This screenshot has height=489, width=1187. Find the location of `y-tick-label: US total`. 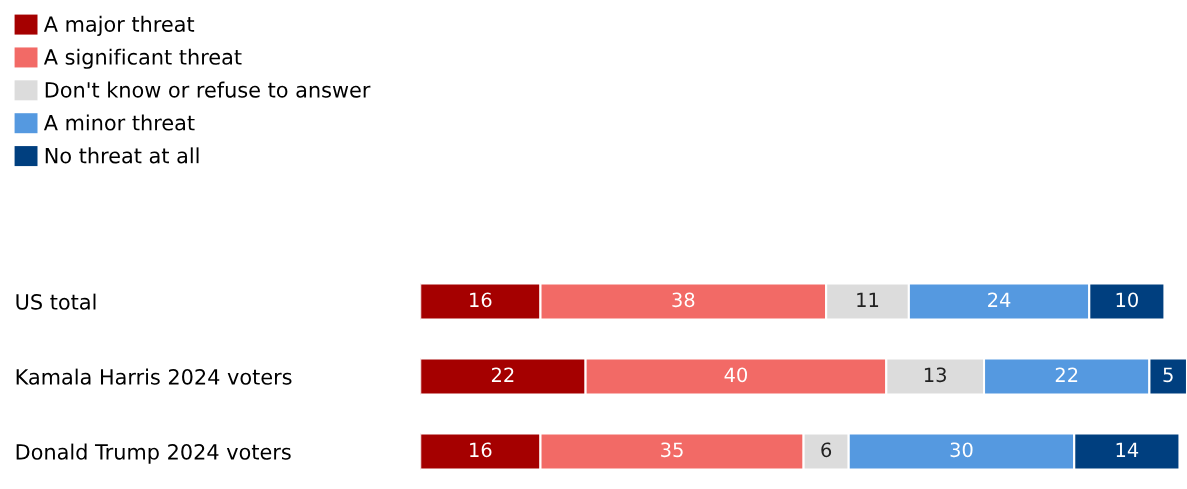

y-tick-label: US total is located at coordinates (56, 301).